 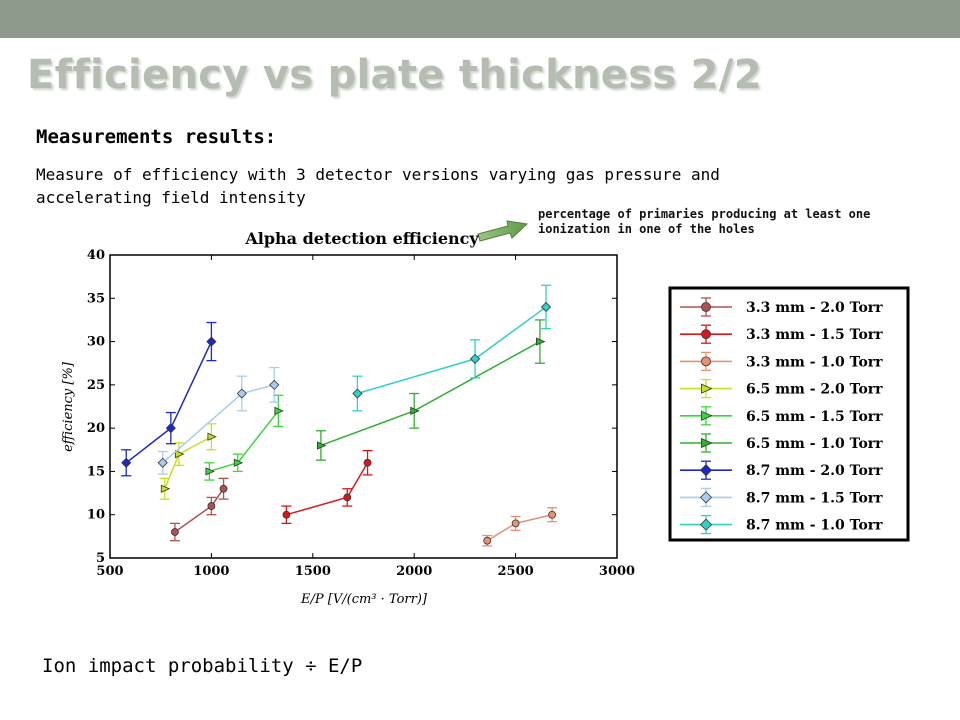 I want to click on y-tick-label: 10, so click(x=96, y=515).